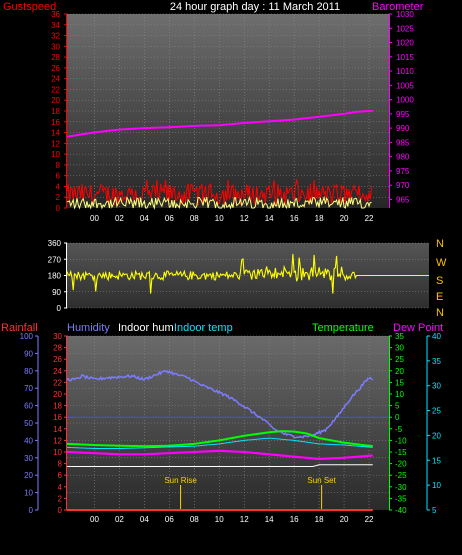  Describe the element at coordinates (58, 186) in the screenshot. I see `gust-tick-label: 4` at that location.